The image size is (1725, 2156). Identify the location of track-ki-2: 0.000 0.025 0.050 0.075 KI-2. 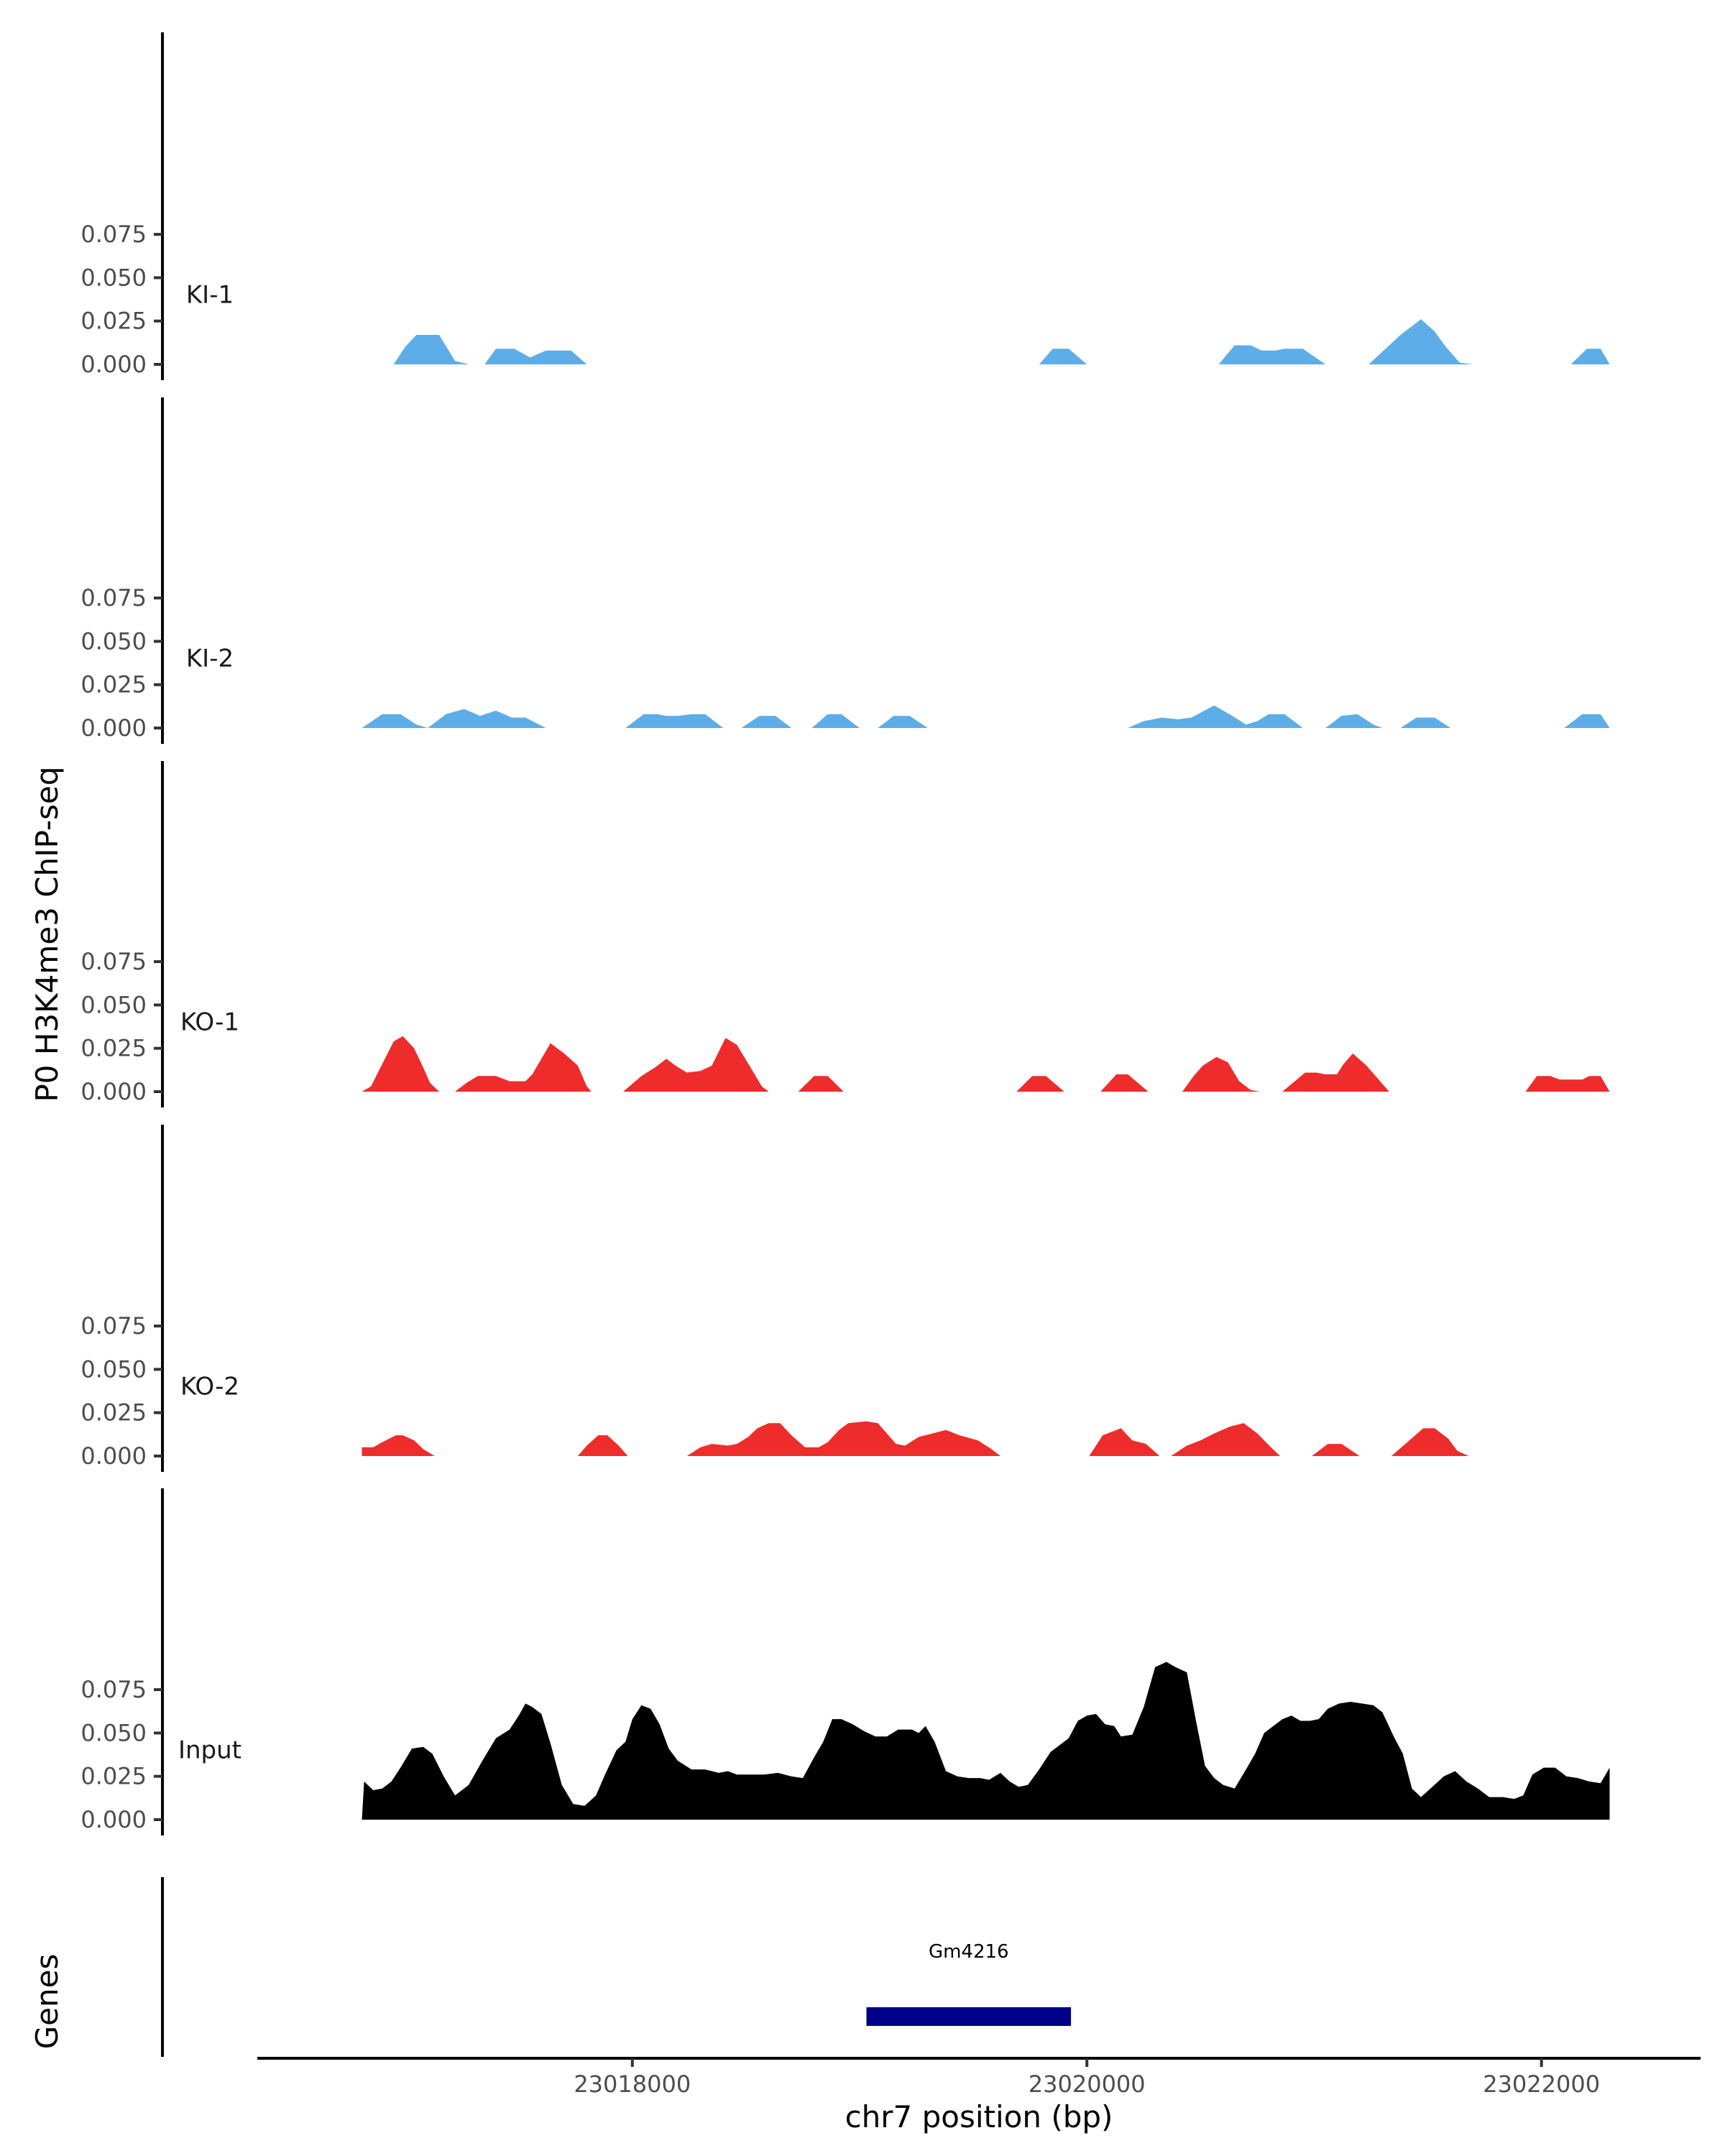
(845, 570).